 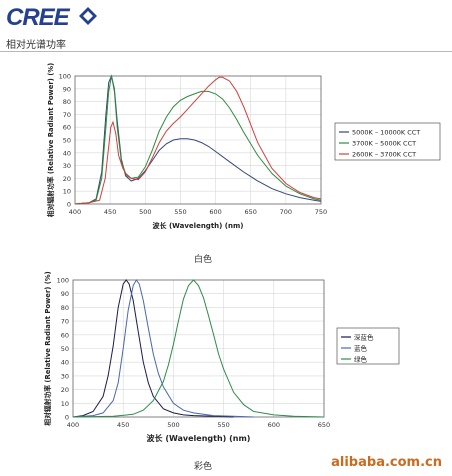 What do you see at coordinates (384, 155) in the screenshot?
I see `legend-entry: 2600K – 3700K CCT` at bounding box center [384, 155].